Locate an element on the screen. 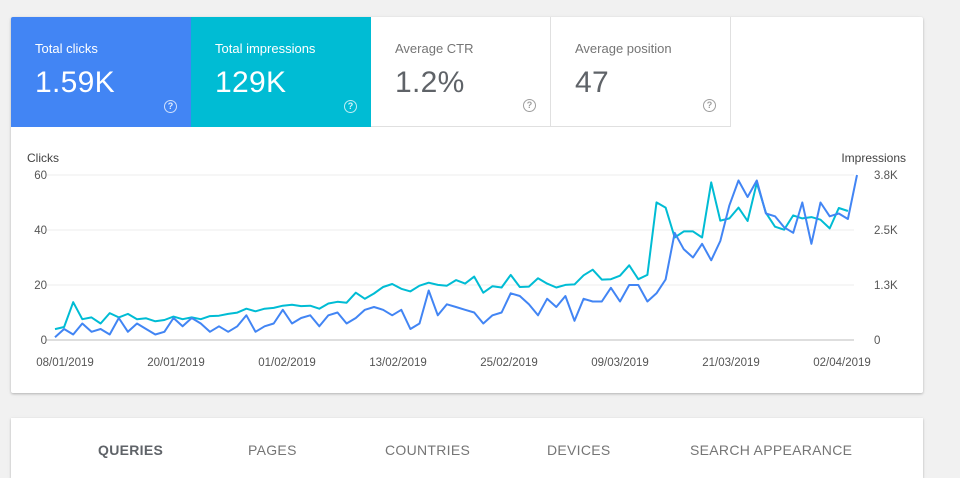  left-axis-title: Clicks is located at coordinates (43, 158).